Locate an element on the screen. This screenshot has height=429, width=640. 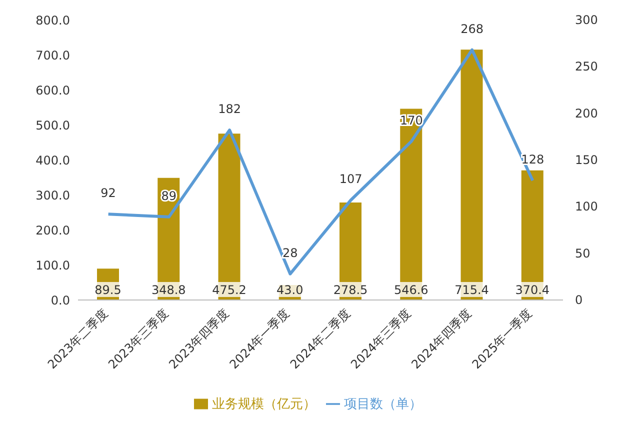
y2-tick-label: 100 is located at coordinates (586, 207).